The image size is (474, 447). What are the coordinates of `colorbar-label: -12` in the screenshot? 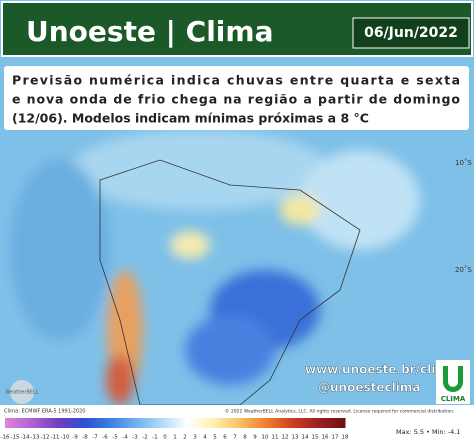 It's located at (45, 438).